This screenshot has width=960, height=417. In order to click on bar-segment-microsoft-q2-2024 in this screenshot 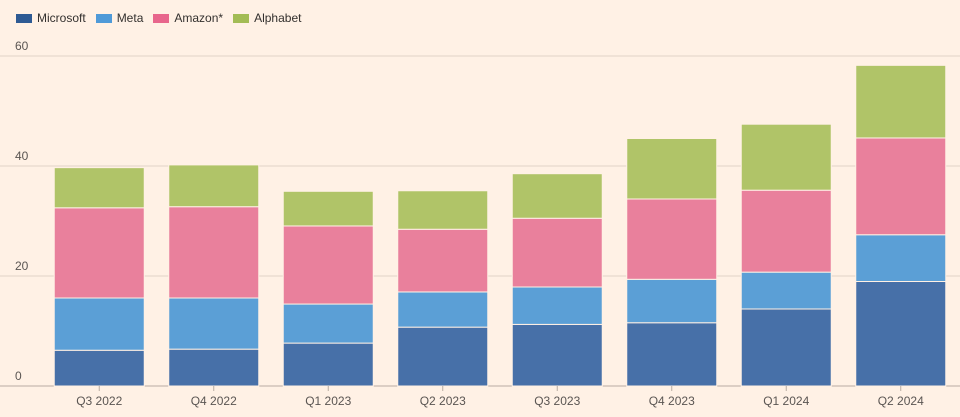, I will do `click(901, 334)`.